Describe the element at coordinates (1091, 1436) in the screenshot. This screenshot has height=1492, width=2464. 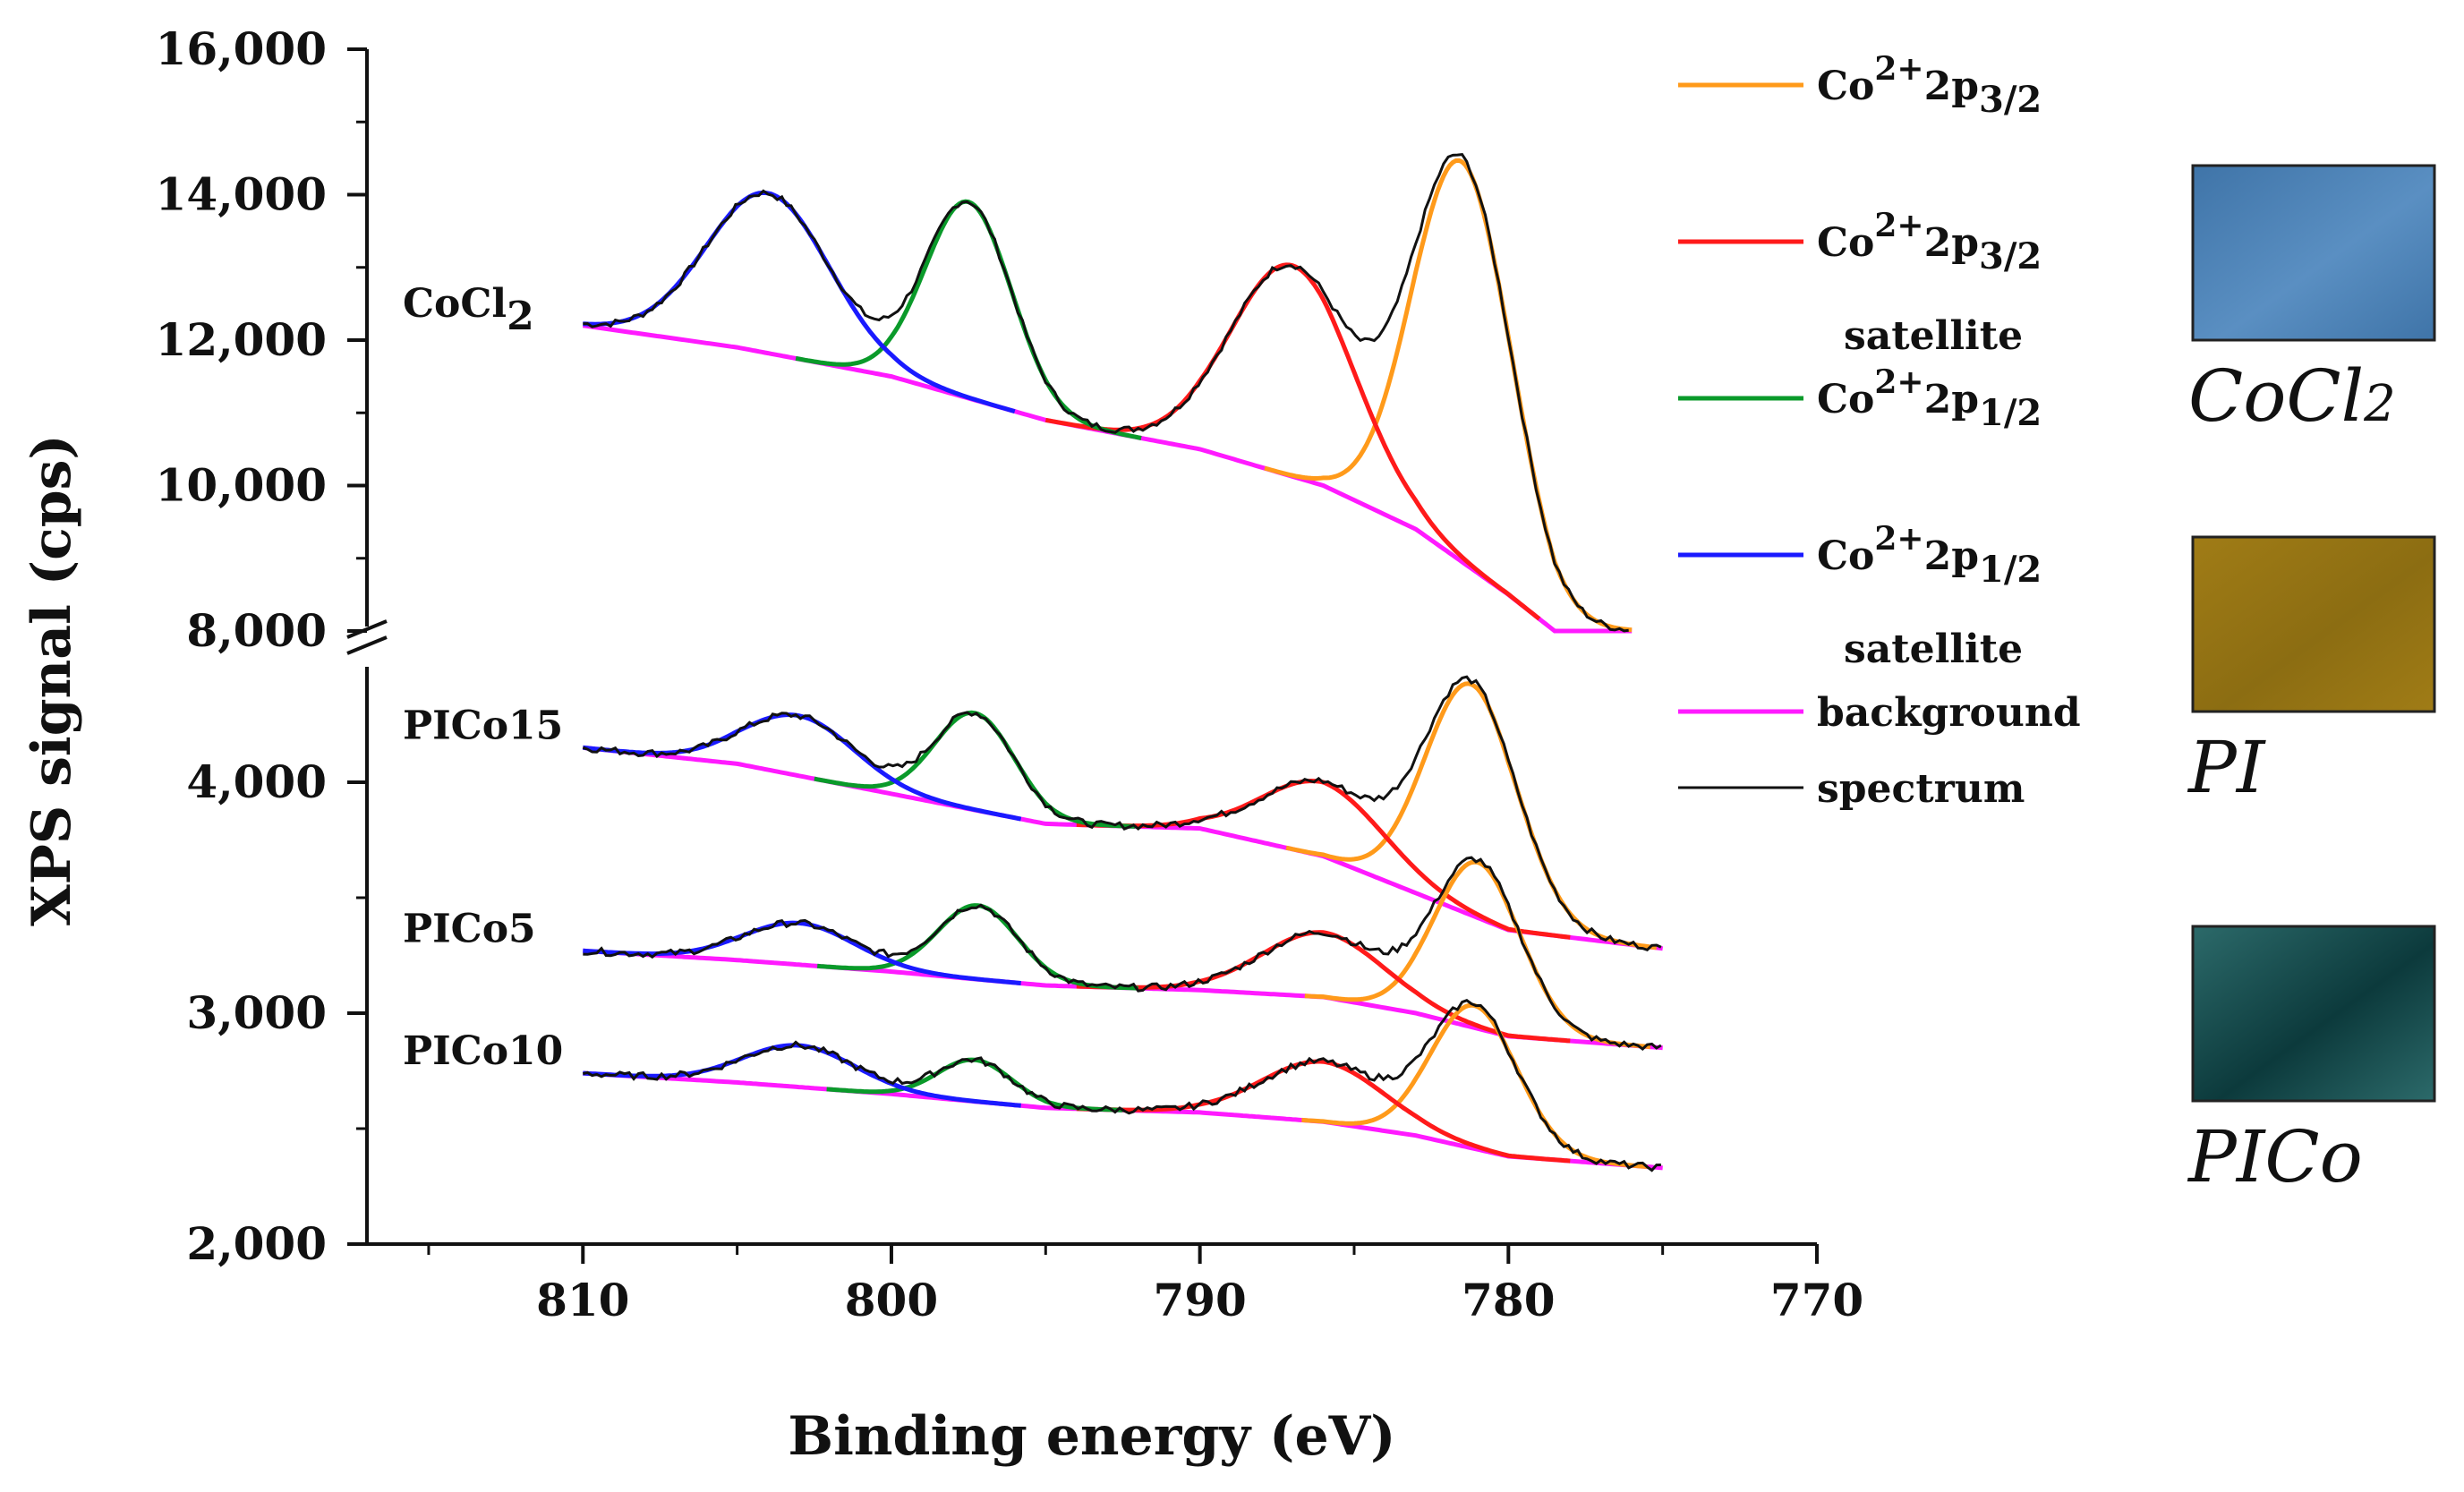
I see `x-axis-title: Binding energy (eV)` at that location.